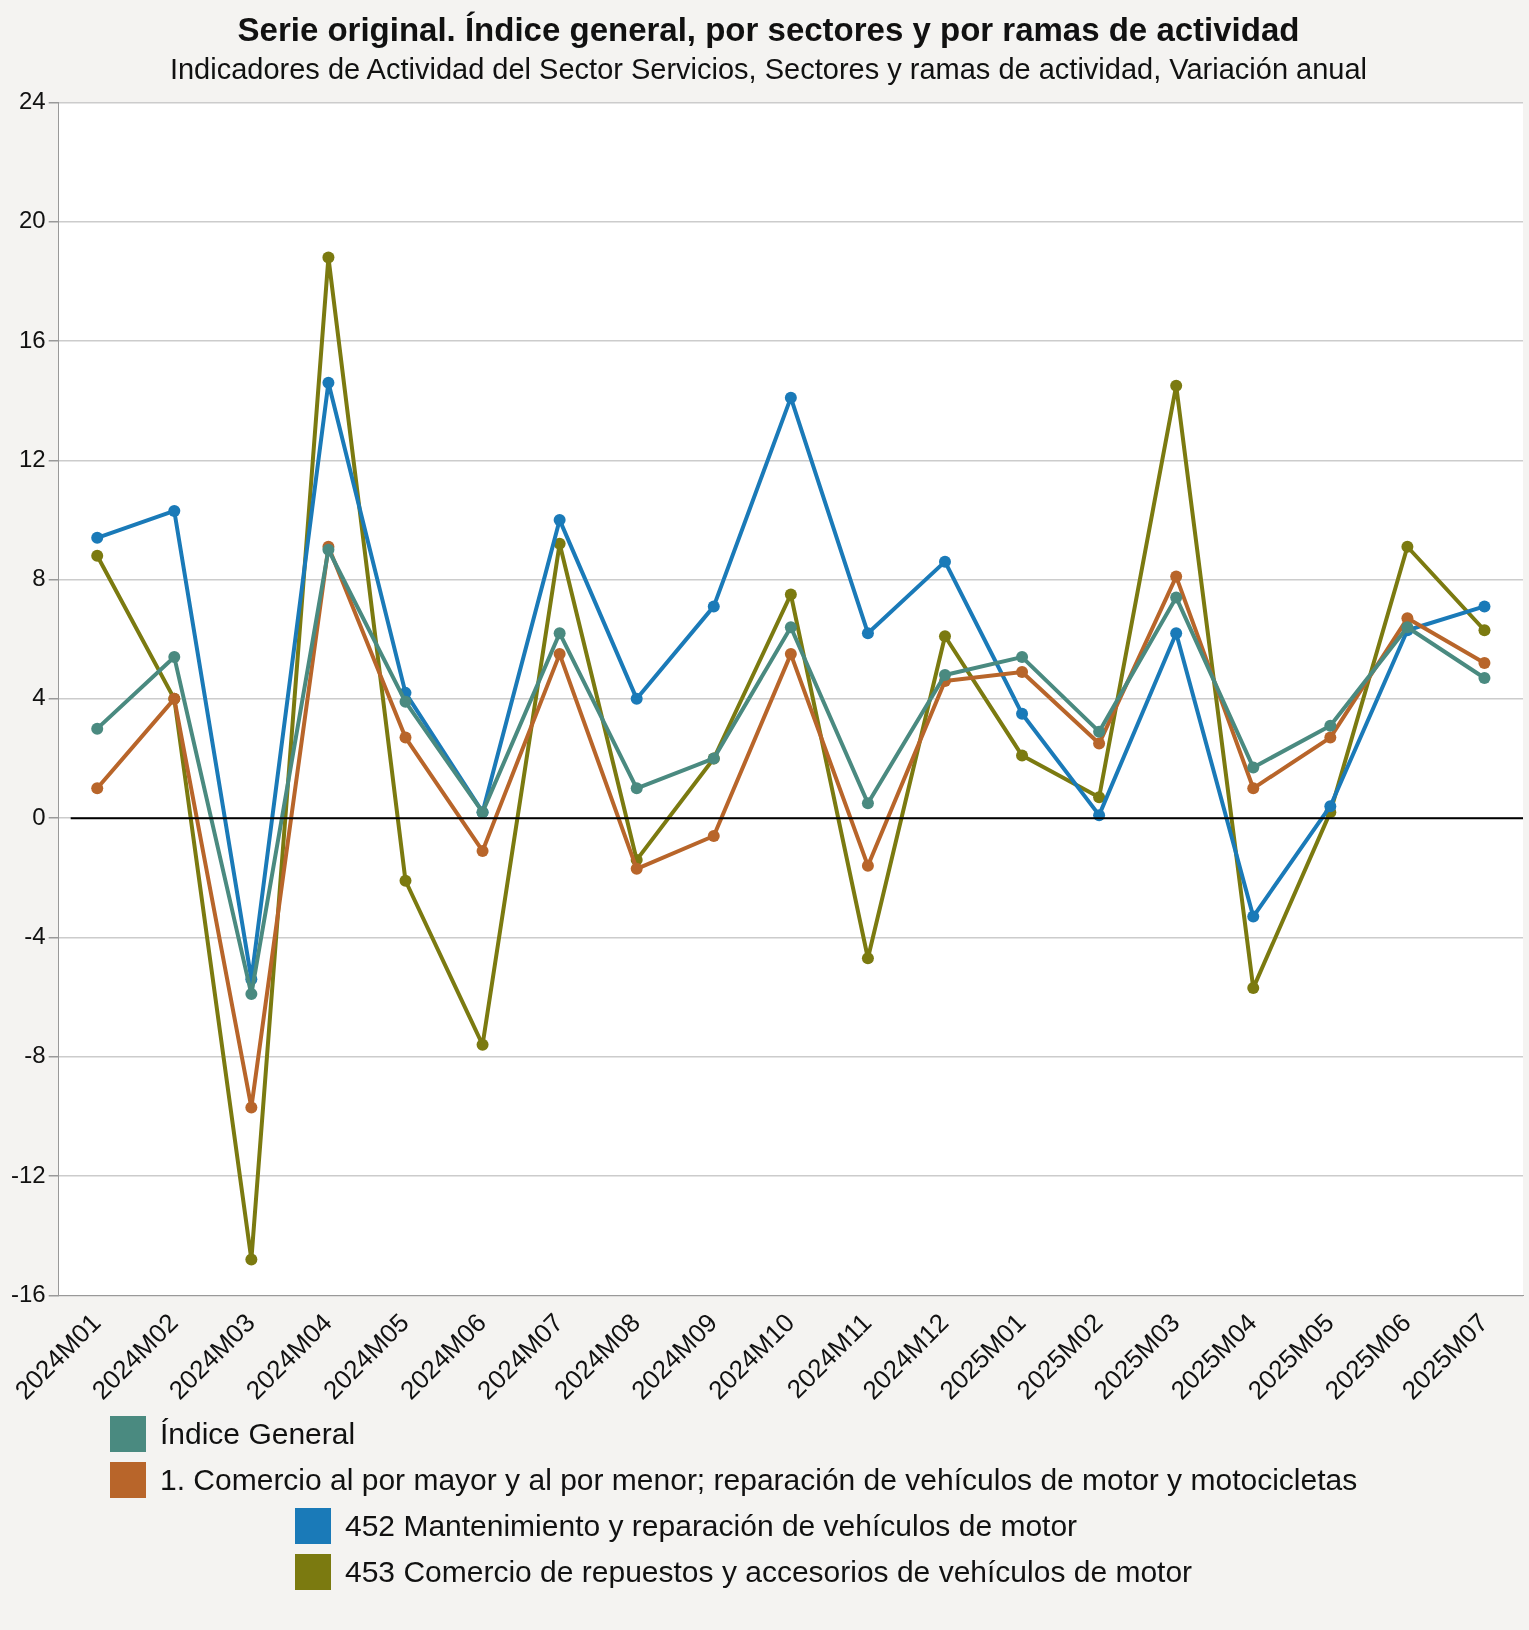  Describe the element at coordinates (28, 1293) in the screenshot. I see `y-tick-label: -16` at that location.